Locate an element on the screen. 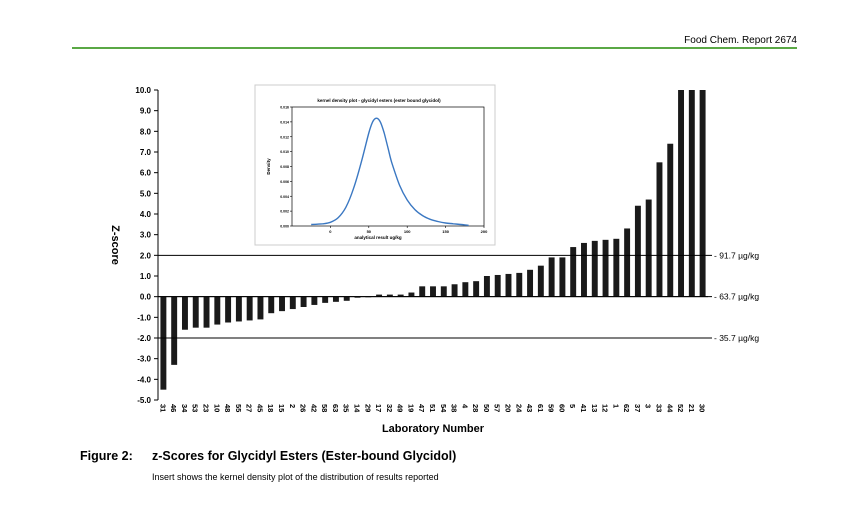  category-label: 61 is located at coordinates (540, 408).